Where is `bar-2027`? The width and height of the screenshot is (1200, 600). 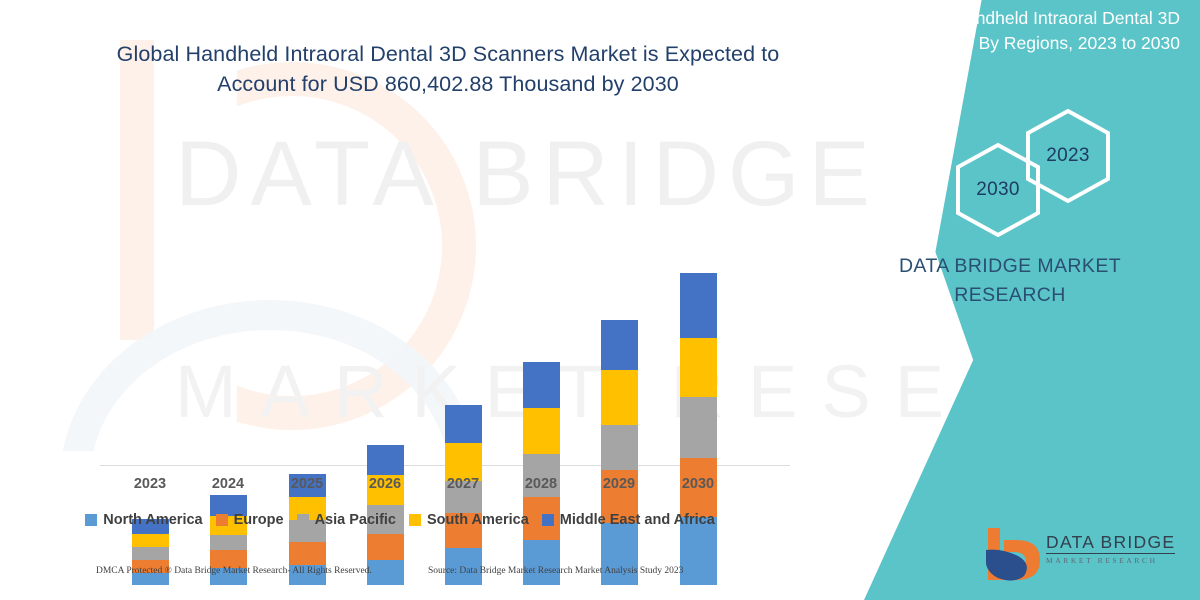
bar-2027 is located at coordinates (463, 495).